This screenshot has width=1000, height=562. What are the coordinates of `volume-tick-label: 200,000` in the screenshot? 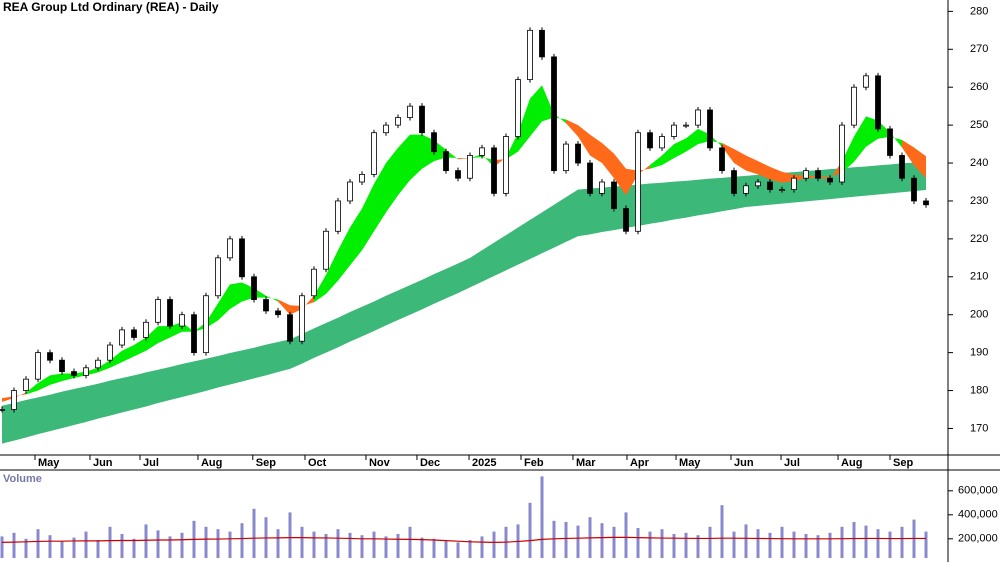 It's located at (978, 539).